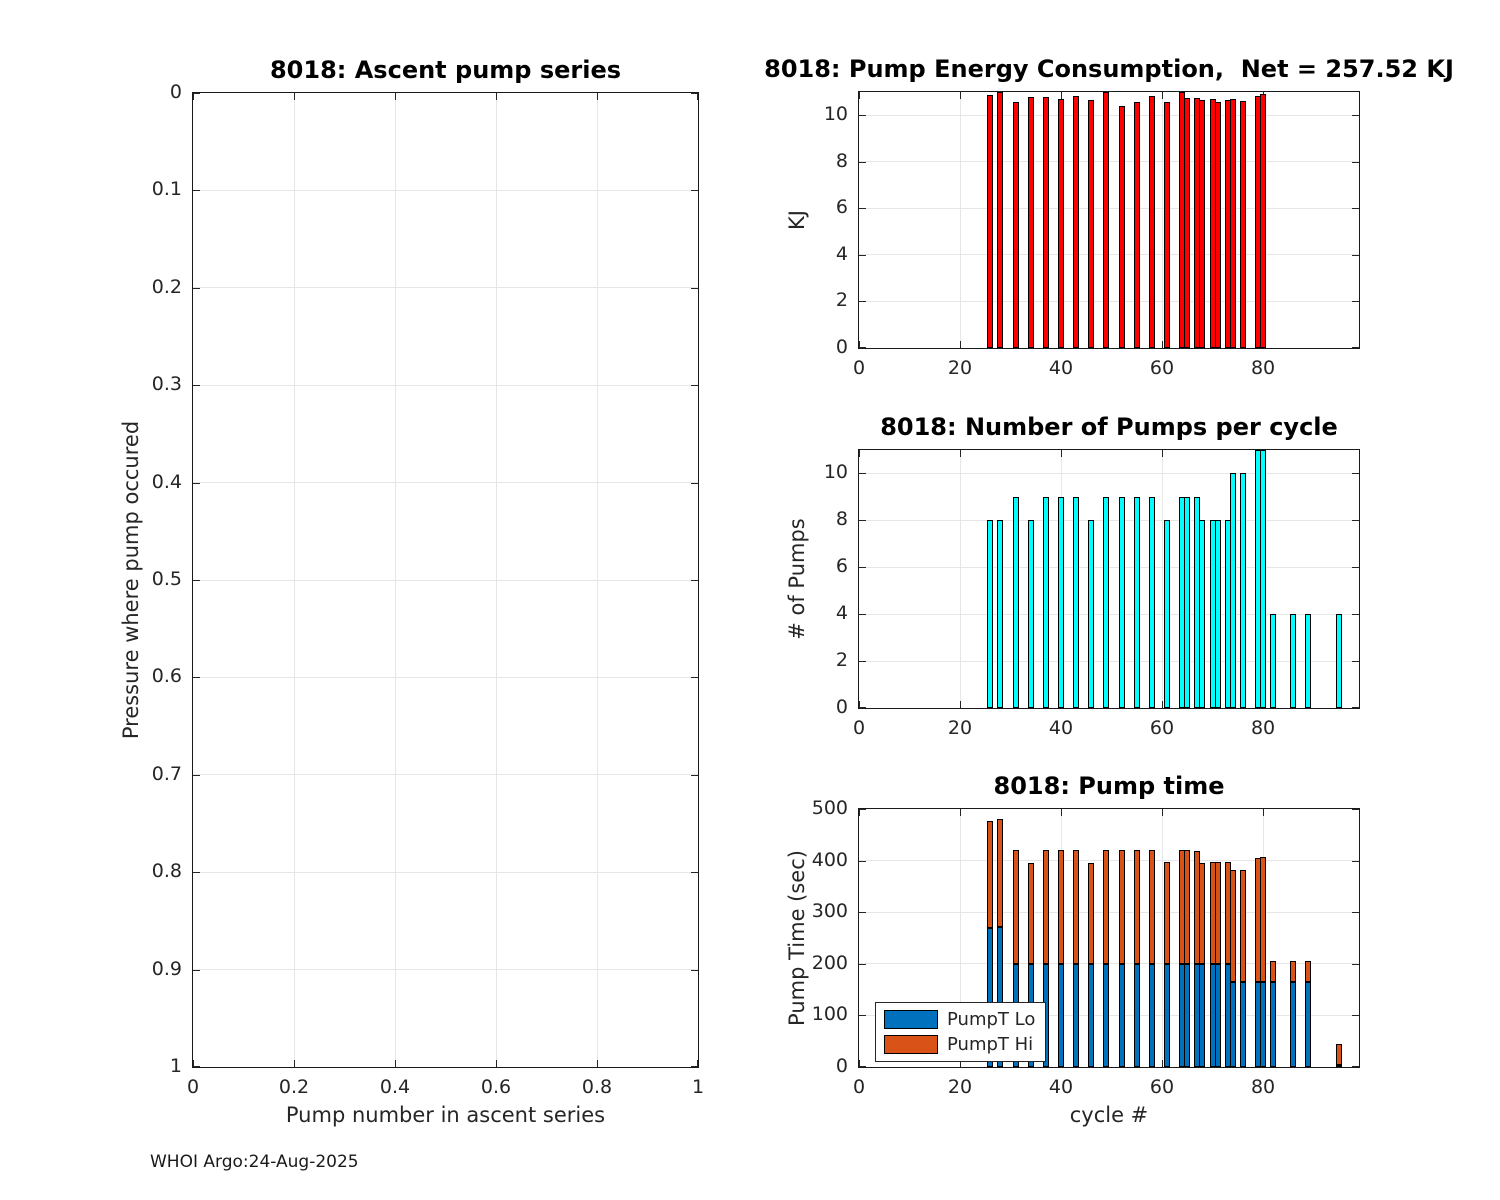 The width and height of the screenshot is (1500, 1200). Describe the element at coordinates (395, 1087) in the screenshot. I see `x-tick-label: 0.4` at that location.